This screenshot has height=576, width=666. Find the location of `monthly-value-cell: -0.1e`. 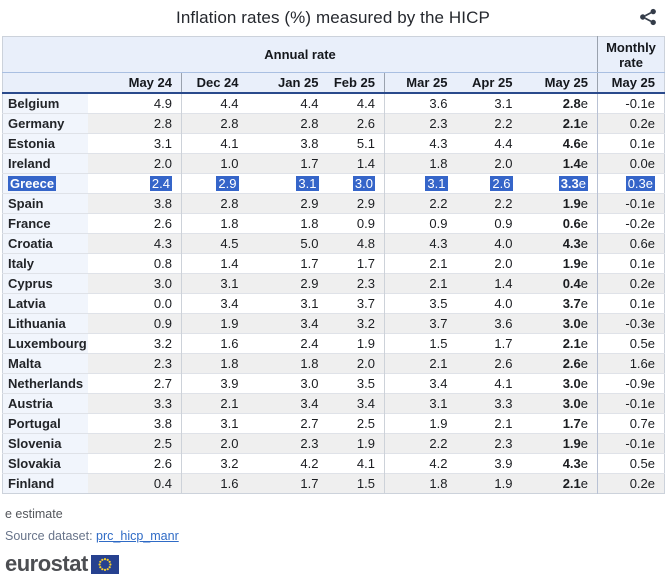

monthly-value-cell: -0.1e is located at coordinates (631, 103).